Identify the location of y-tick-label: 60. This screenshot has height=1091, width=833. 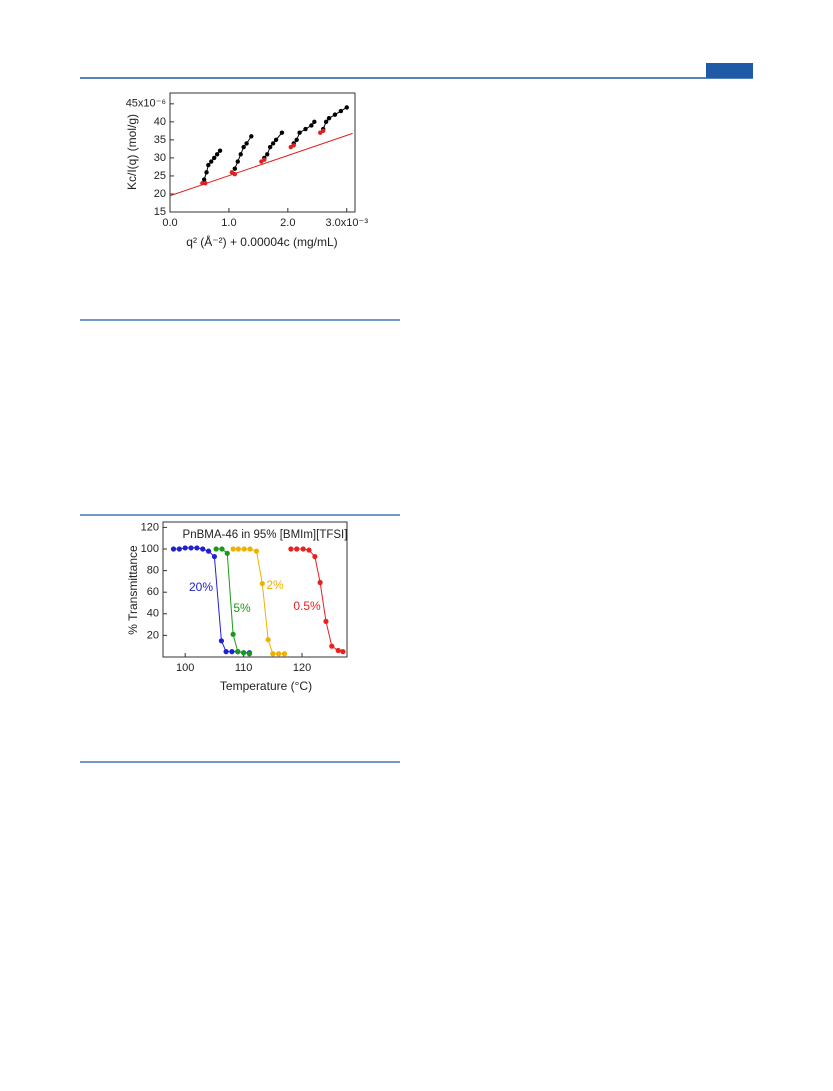
(153, 592).